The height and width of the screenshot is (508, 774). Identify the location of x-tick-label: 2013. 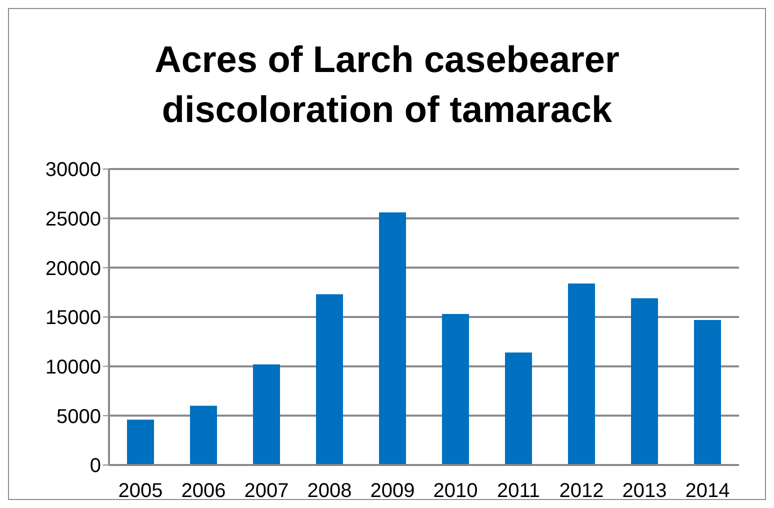
(644, 491).